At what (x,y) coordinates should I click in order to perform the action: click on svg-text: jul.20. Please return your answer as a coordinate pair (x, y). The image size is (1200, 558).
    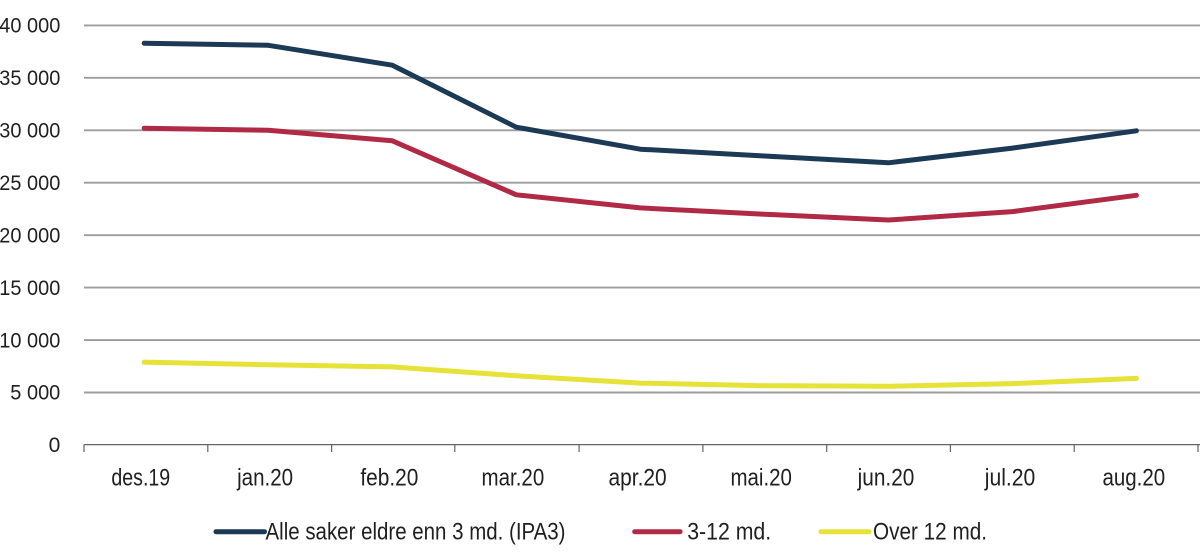
    Looking at the image, I should click on (1009, 477).